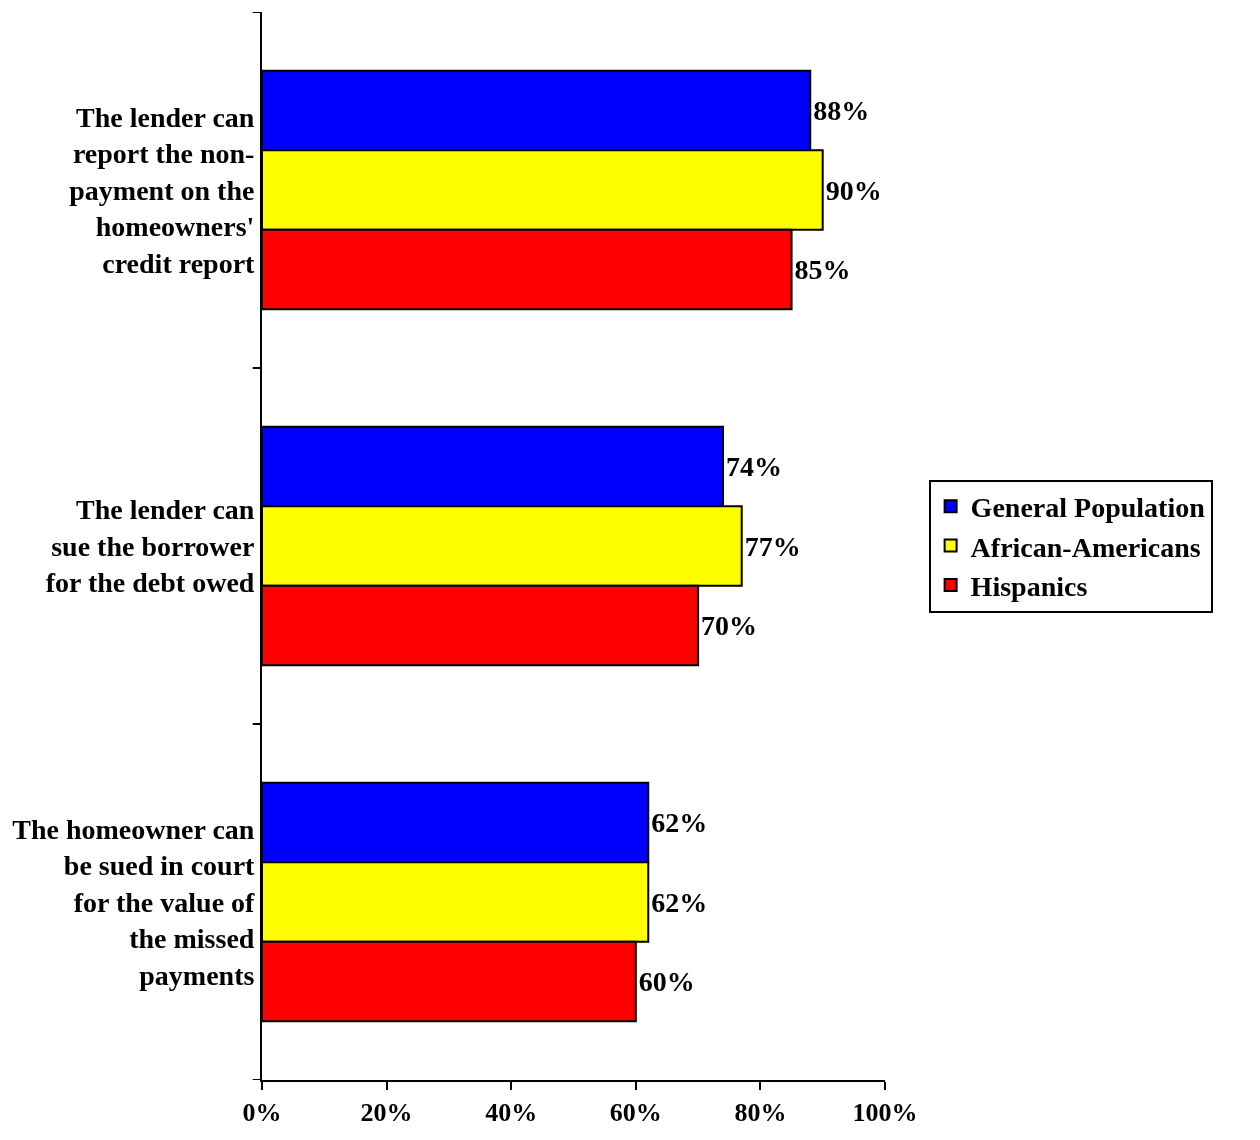  I want to click on data-label: 88%, so click(841, 110).